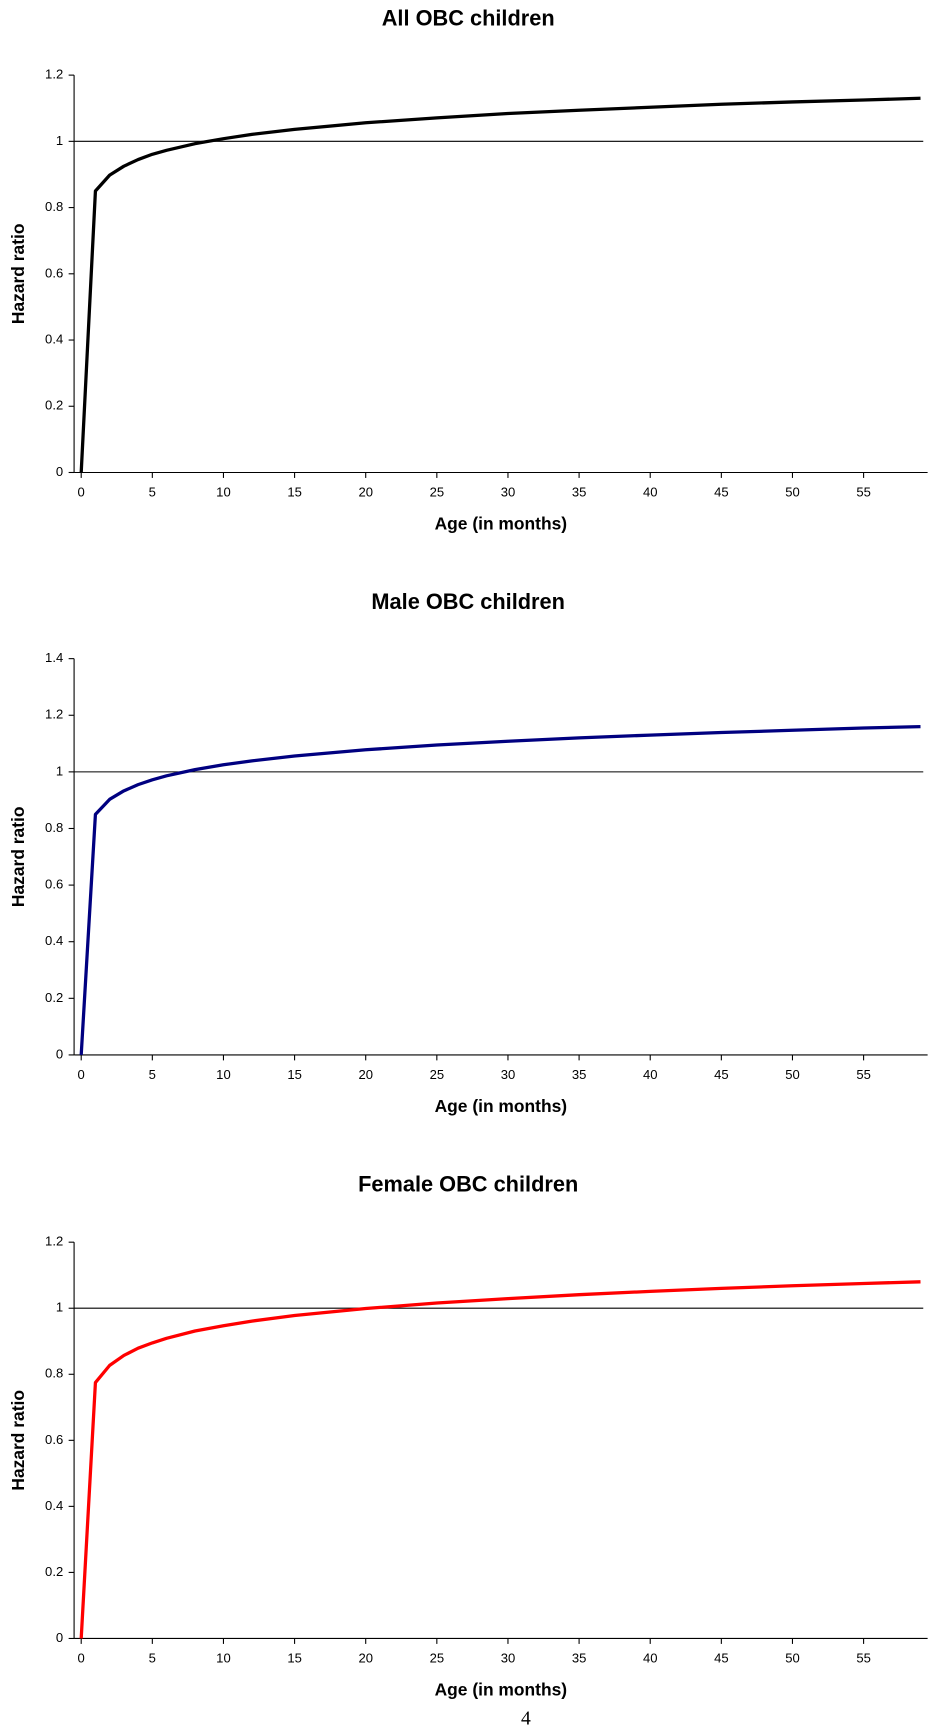 The width and height of the screenshot is (944, 1731). What do you see at coordinates (468, 601) in the screenshot?
I see `chart-title: Male OBC children` at bounding box center [468, 601].